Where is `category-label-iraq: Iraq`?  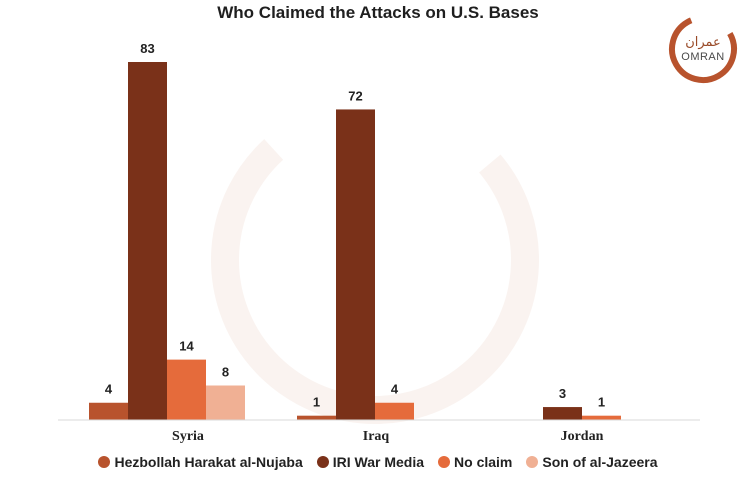
category-label-iraq: Iraq is located at coordinates (376, 436).